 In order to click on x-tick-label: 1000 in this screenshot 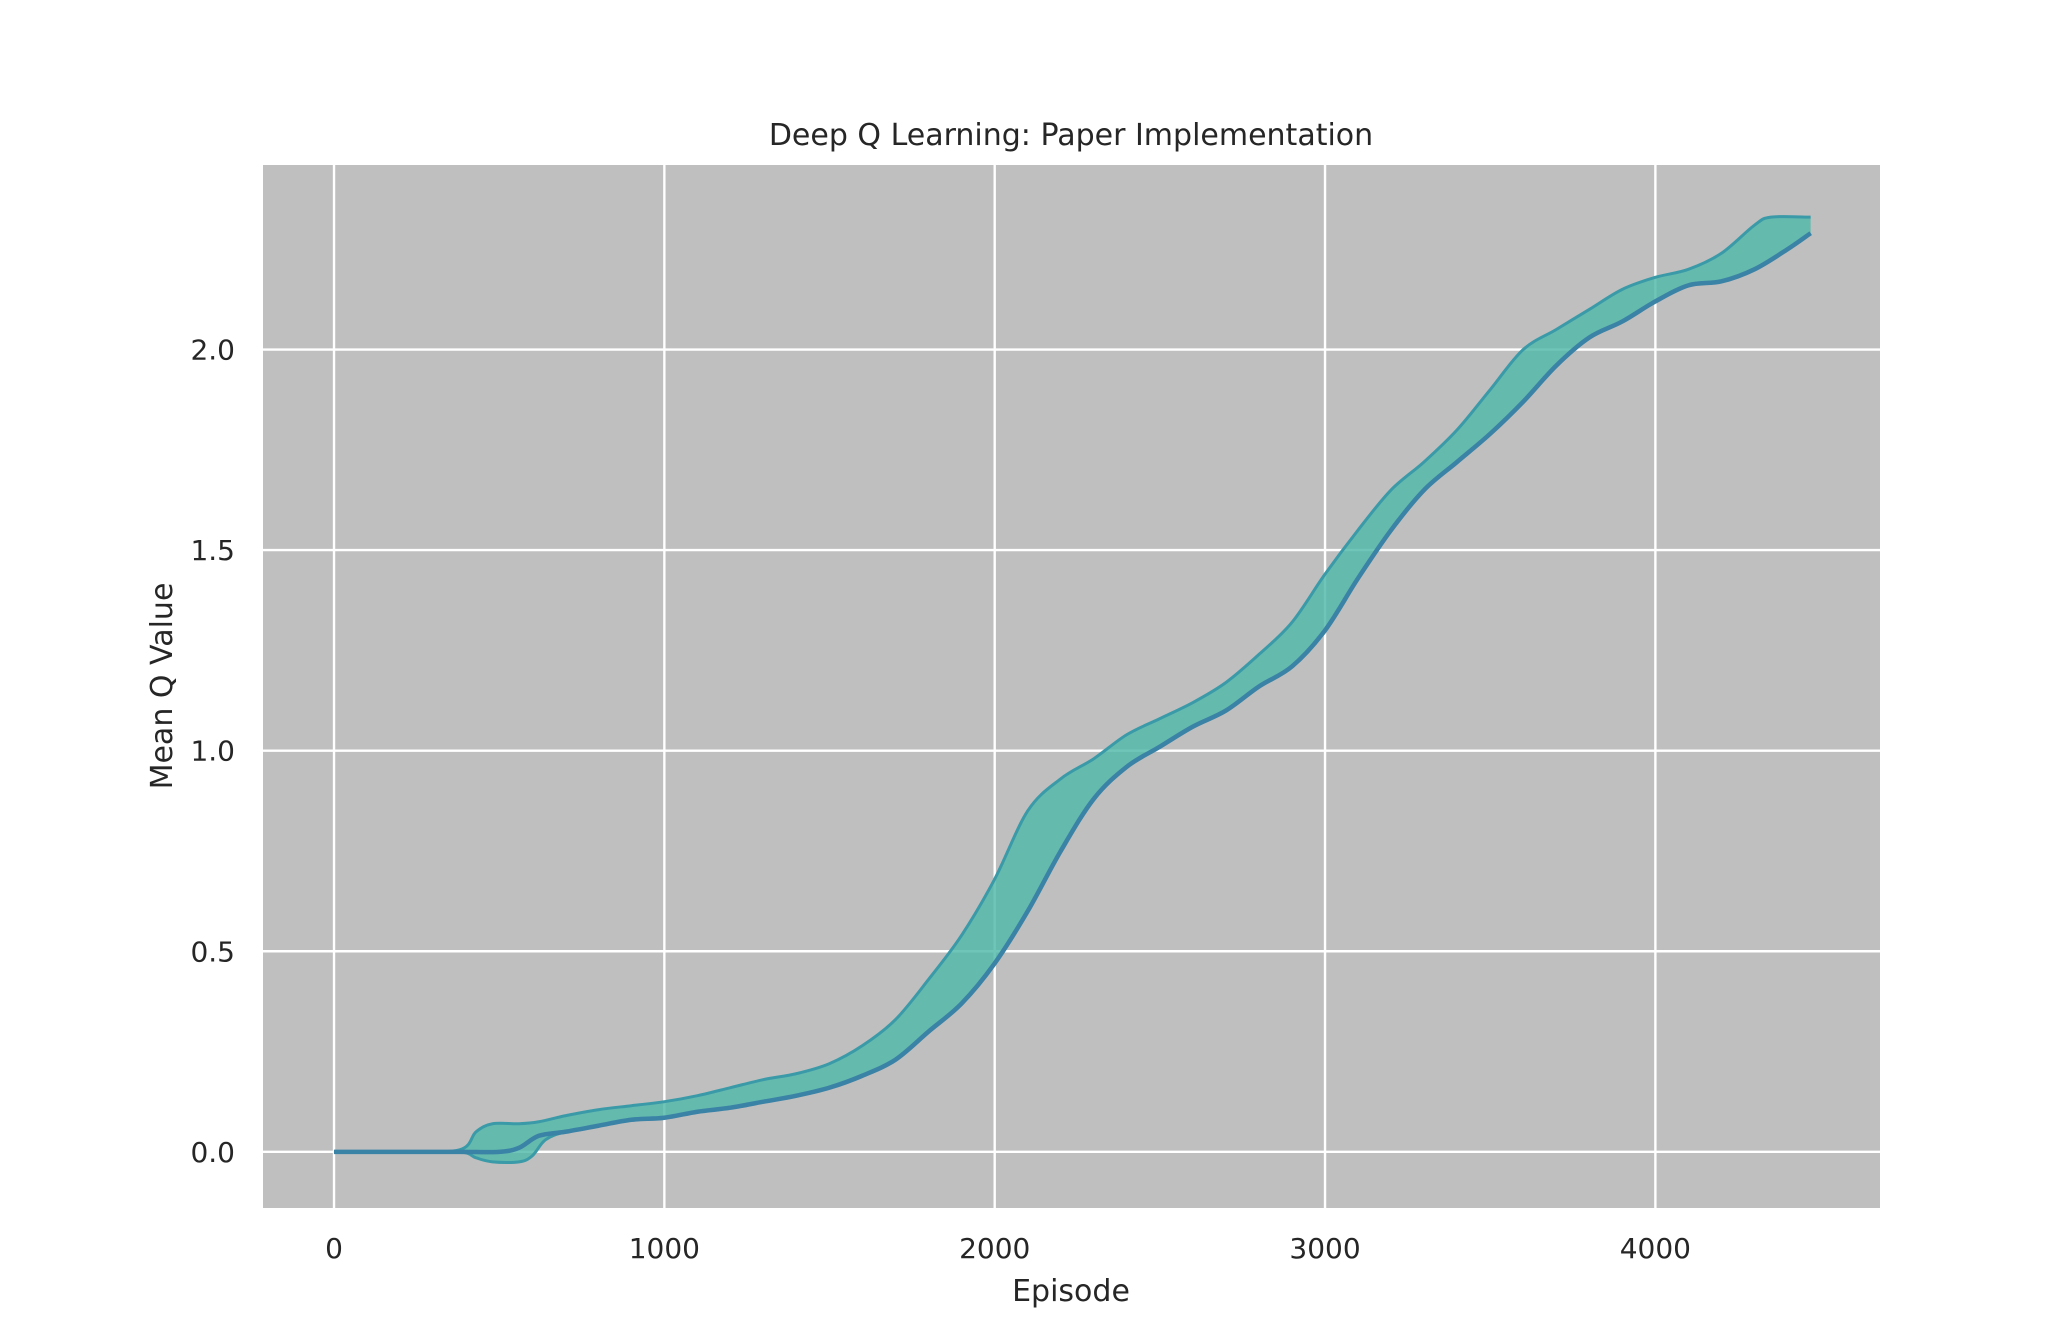, I will do `click(664, 1248)`.